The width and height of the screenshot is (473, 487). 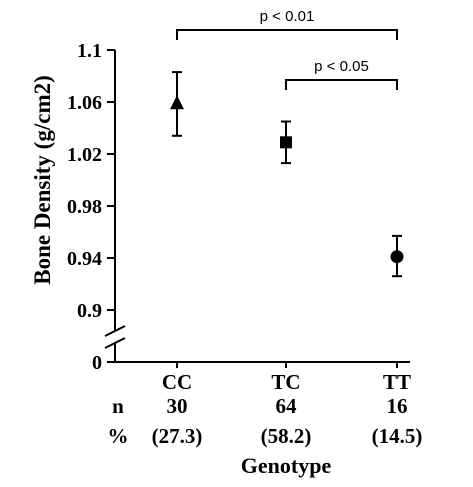 I want to click on y-tick-label-zero: 0, so click(x=97, y=363).